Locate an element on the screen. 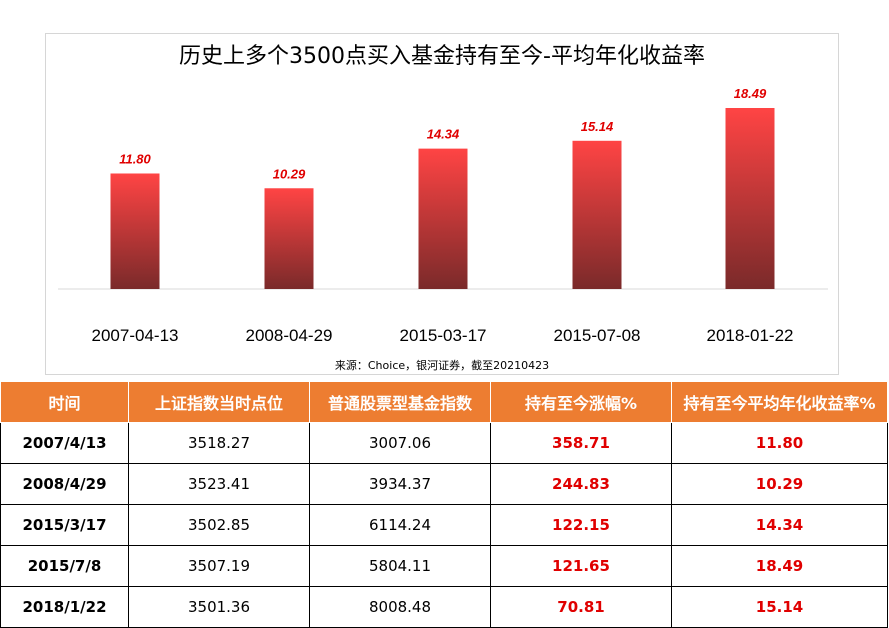 The width and height of the screenshot is (889, 628). value-label: 15.14 is located at coordinates (597, 126).